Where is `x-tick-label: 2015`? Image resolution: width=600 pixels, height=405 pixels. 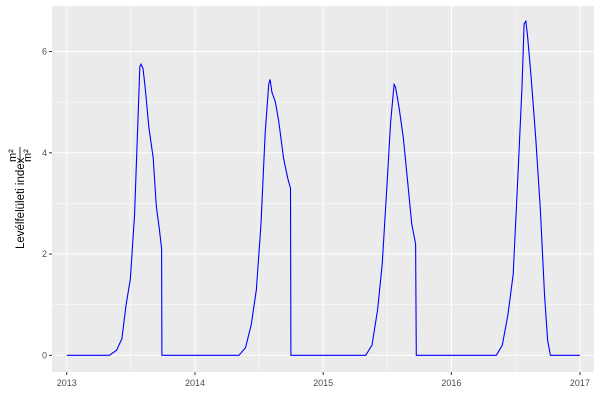
x-tick-label: 2015 is located at coordinates (323, 383).